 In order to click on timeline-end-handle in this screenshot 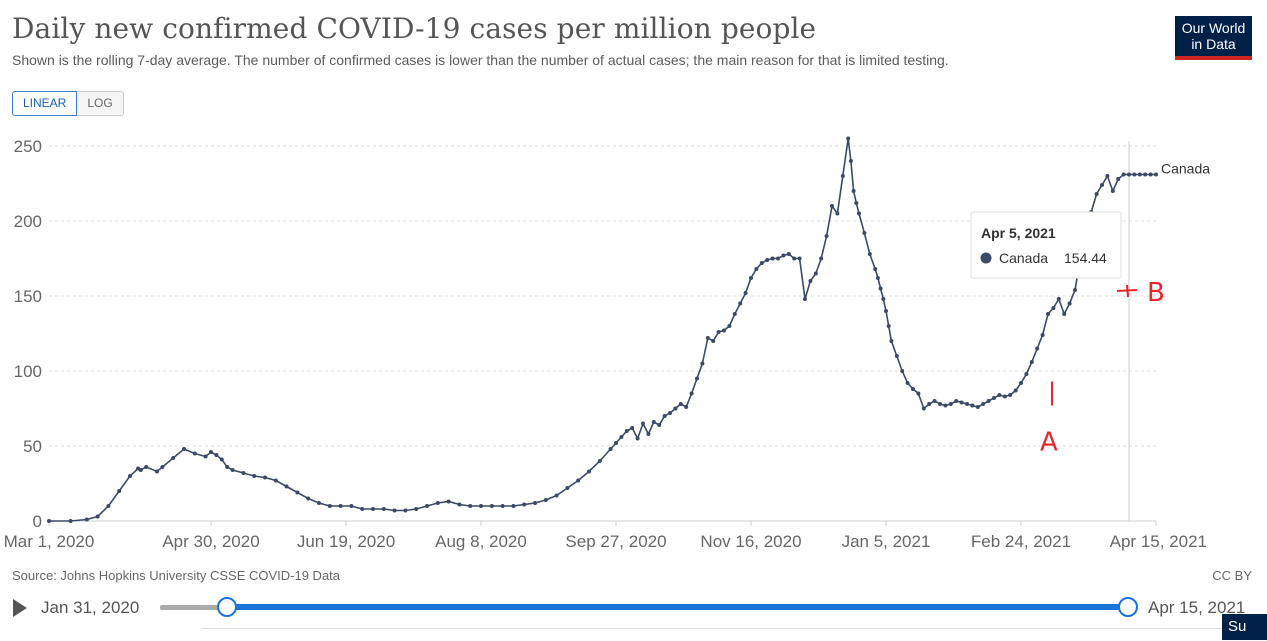, I will do `click(1128, 607)`.